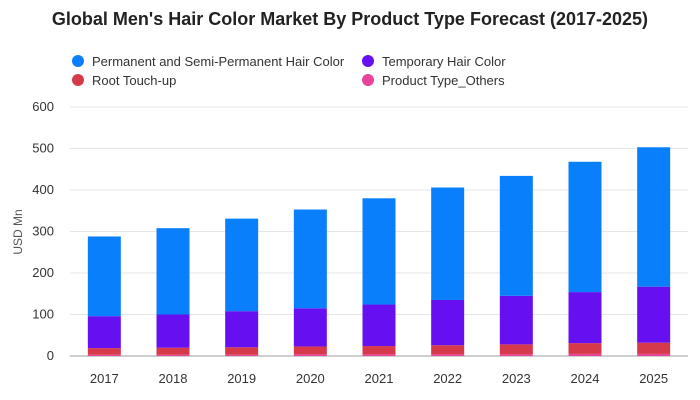 This screenshot has height=400, width=700. Describe the element at coordinates (653, 378) in the screenshot. I see `x-tick-label-2025: 2025` at that location.